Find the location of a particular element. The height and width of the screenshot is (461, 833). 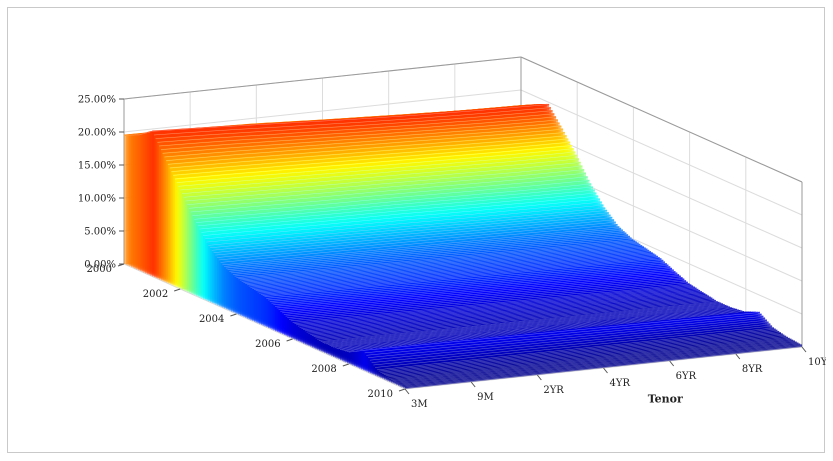

tenor-axis-title: Tenor is located at coordinates (665, 399).